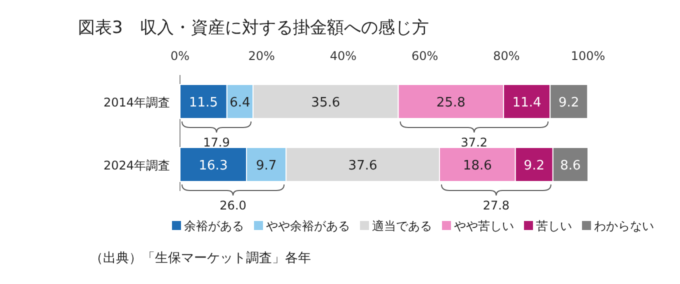  I want to click on legend-label: 適当である, so click(402, 226).